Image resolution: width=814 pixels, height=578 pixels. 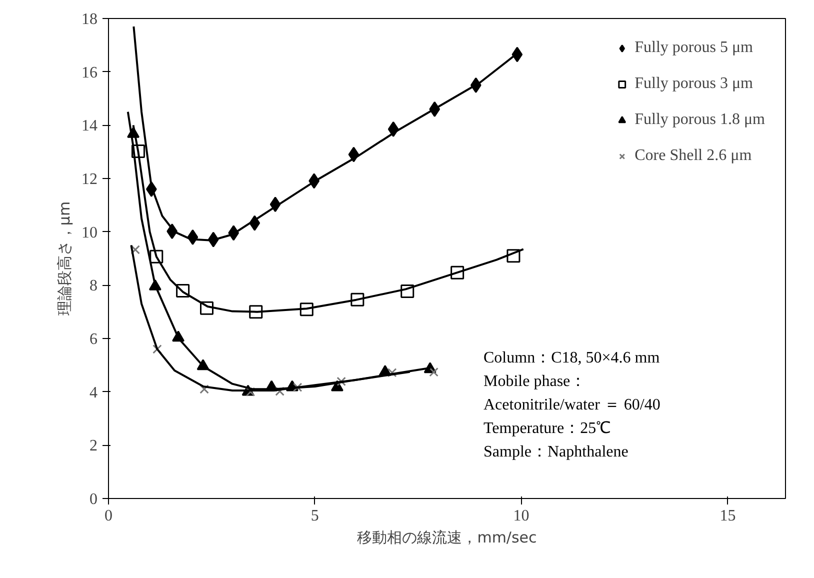 What do you see at coordinates (94, 393) in the screenshot?
I see `y-tick-label: 4` at bounding box center [94, 393].